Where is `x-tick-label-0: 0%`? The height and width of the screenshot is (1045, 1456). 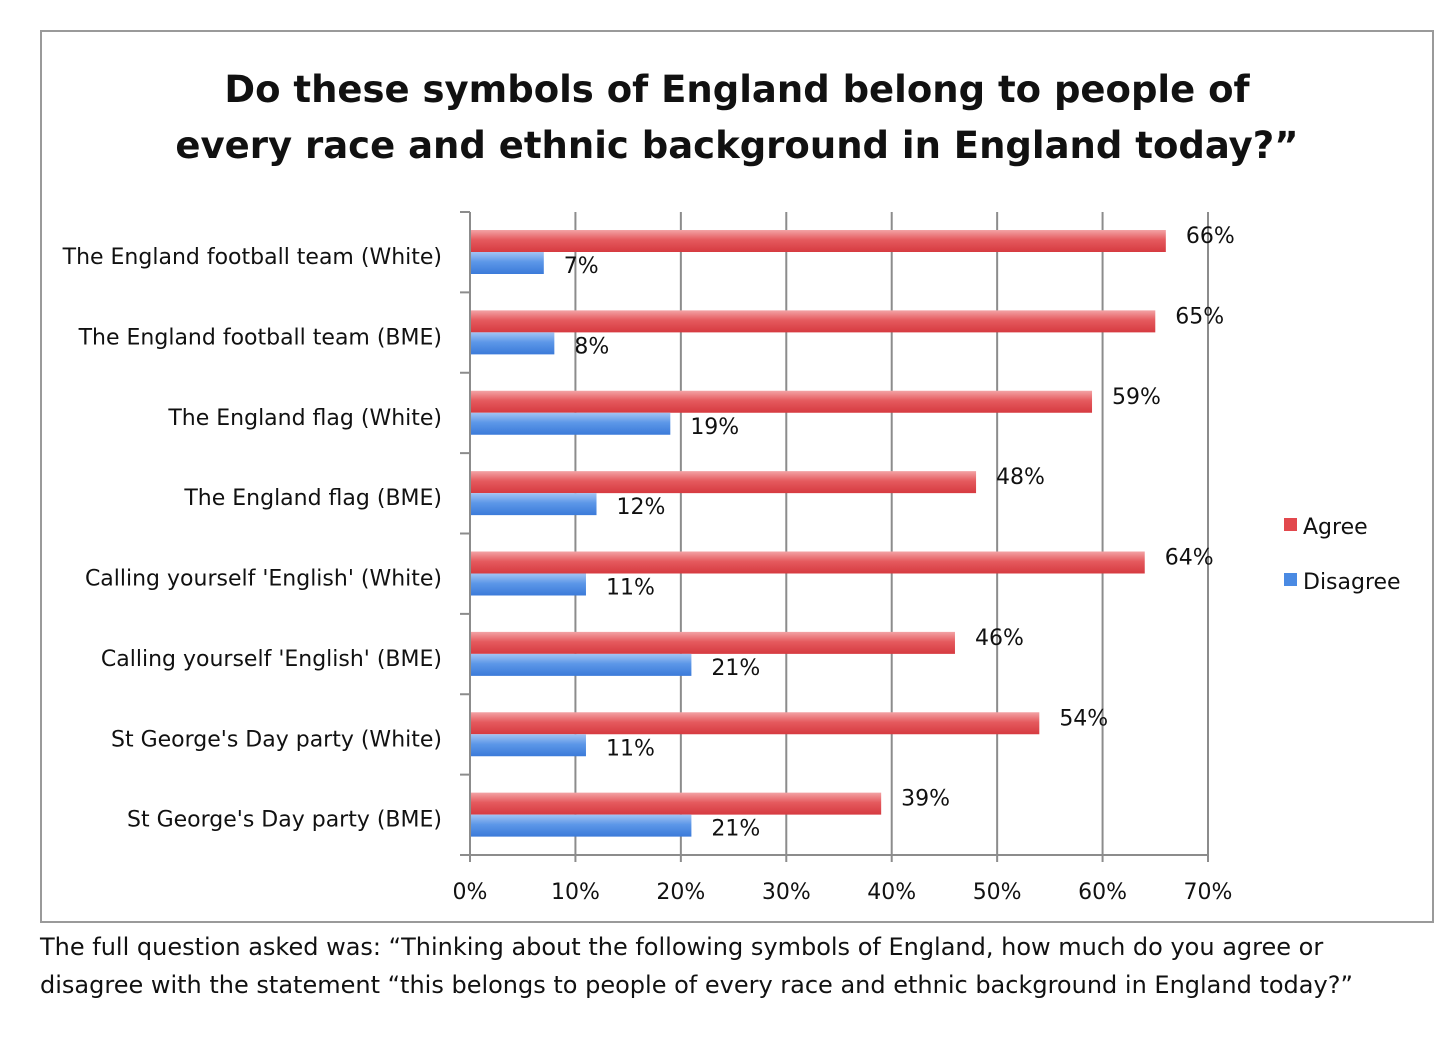 x-tick-label-0: 0% is located at coordinates (470, 892).